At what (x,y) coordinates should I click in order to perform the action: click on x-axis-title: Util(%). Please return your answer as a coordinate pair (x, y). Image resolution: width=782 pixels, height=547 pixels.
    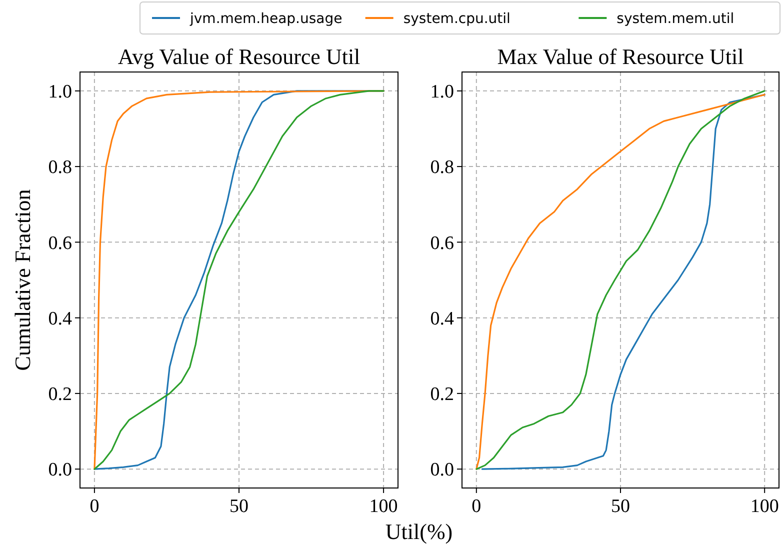
    Looking at the image, I should click on (419, 531).